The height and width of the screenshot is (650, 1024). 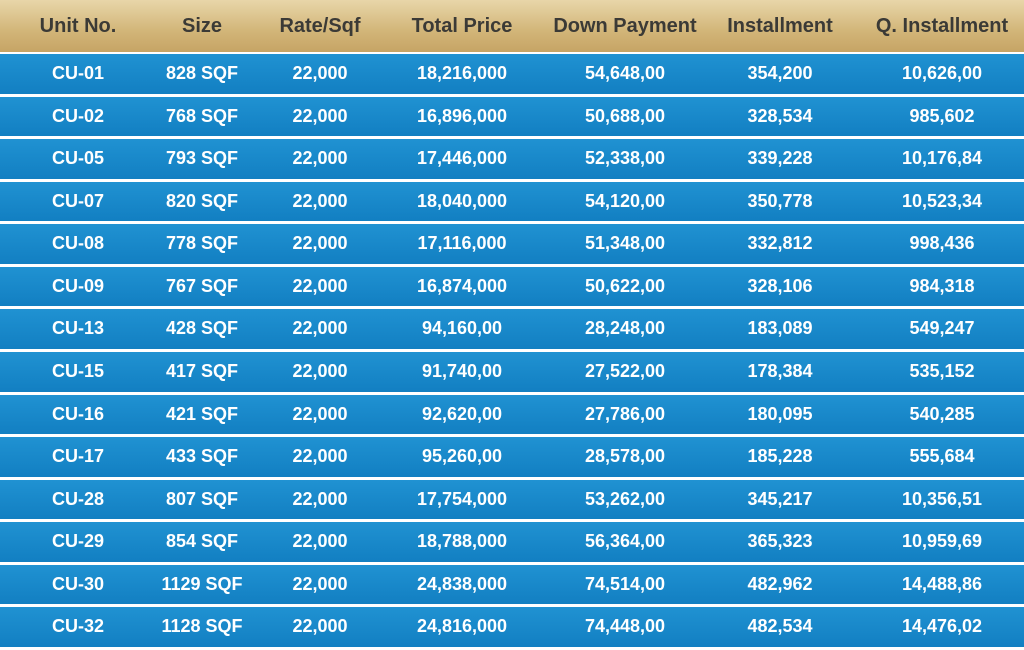 I want to click on table-cell: 27,522,00, so click(x=625, y=371).